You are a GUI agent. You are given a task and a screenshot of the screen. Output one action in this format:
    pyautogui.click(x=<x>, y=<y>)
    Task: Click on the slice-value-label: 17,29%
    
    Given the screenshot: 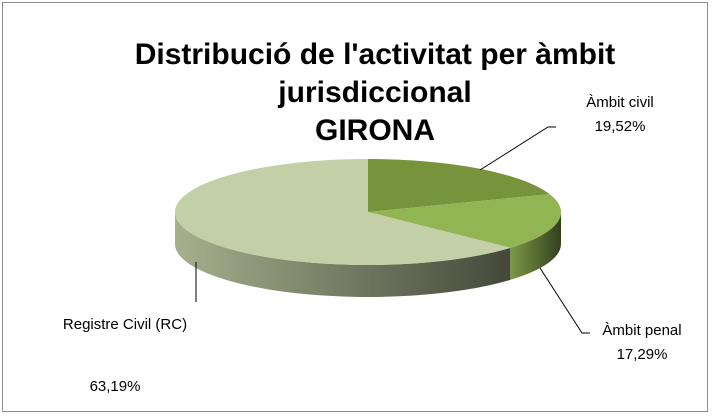 What is the action you would take?
    pyautogui.click(x=642, y=354)
    